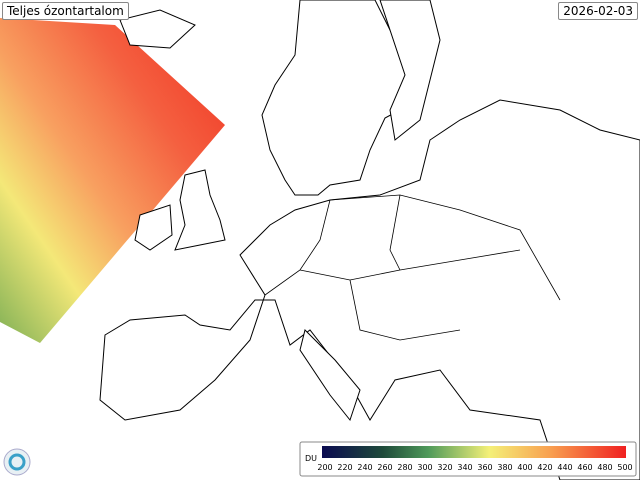  Describe the element at coordinates (404, 467) in the screenshot. I see `colorbar-tick-label: 280` at that location.